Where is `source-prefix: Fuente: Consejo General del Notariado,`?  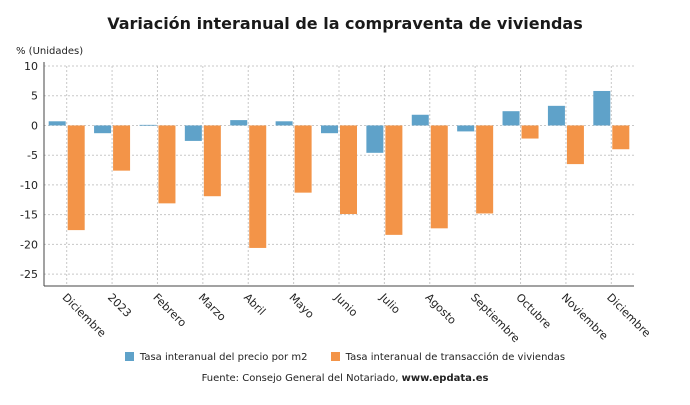
source-prefix: Fuente: Consejo General del Notariado, is located at coordinates (301, 378).